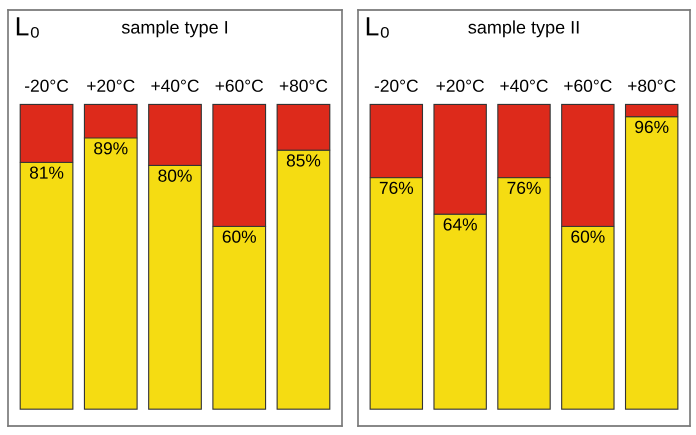 The image size is (696, 435). What do you see at coordinates (523, 29) in the screenshot?
I see `chart-title: sample type II` at bounding box center [523, 29].